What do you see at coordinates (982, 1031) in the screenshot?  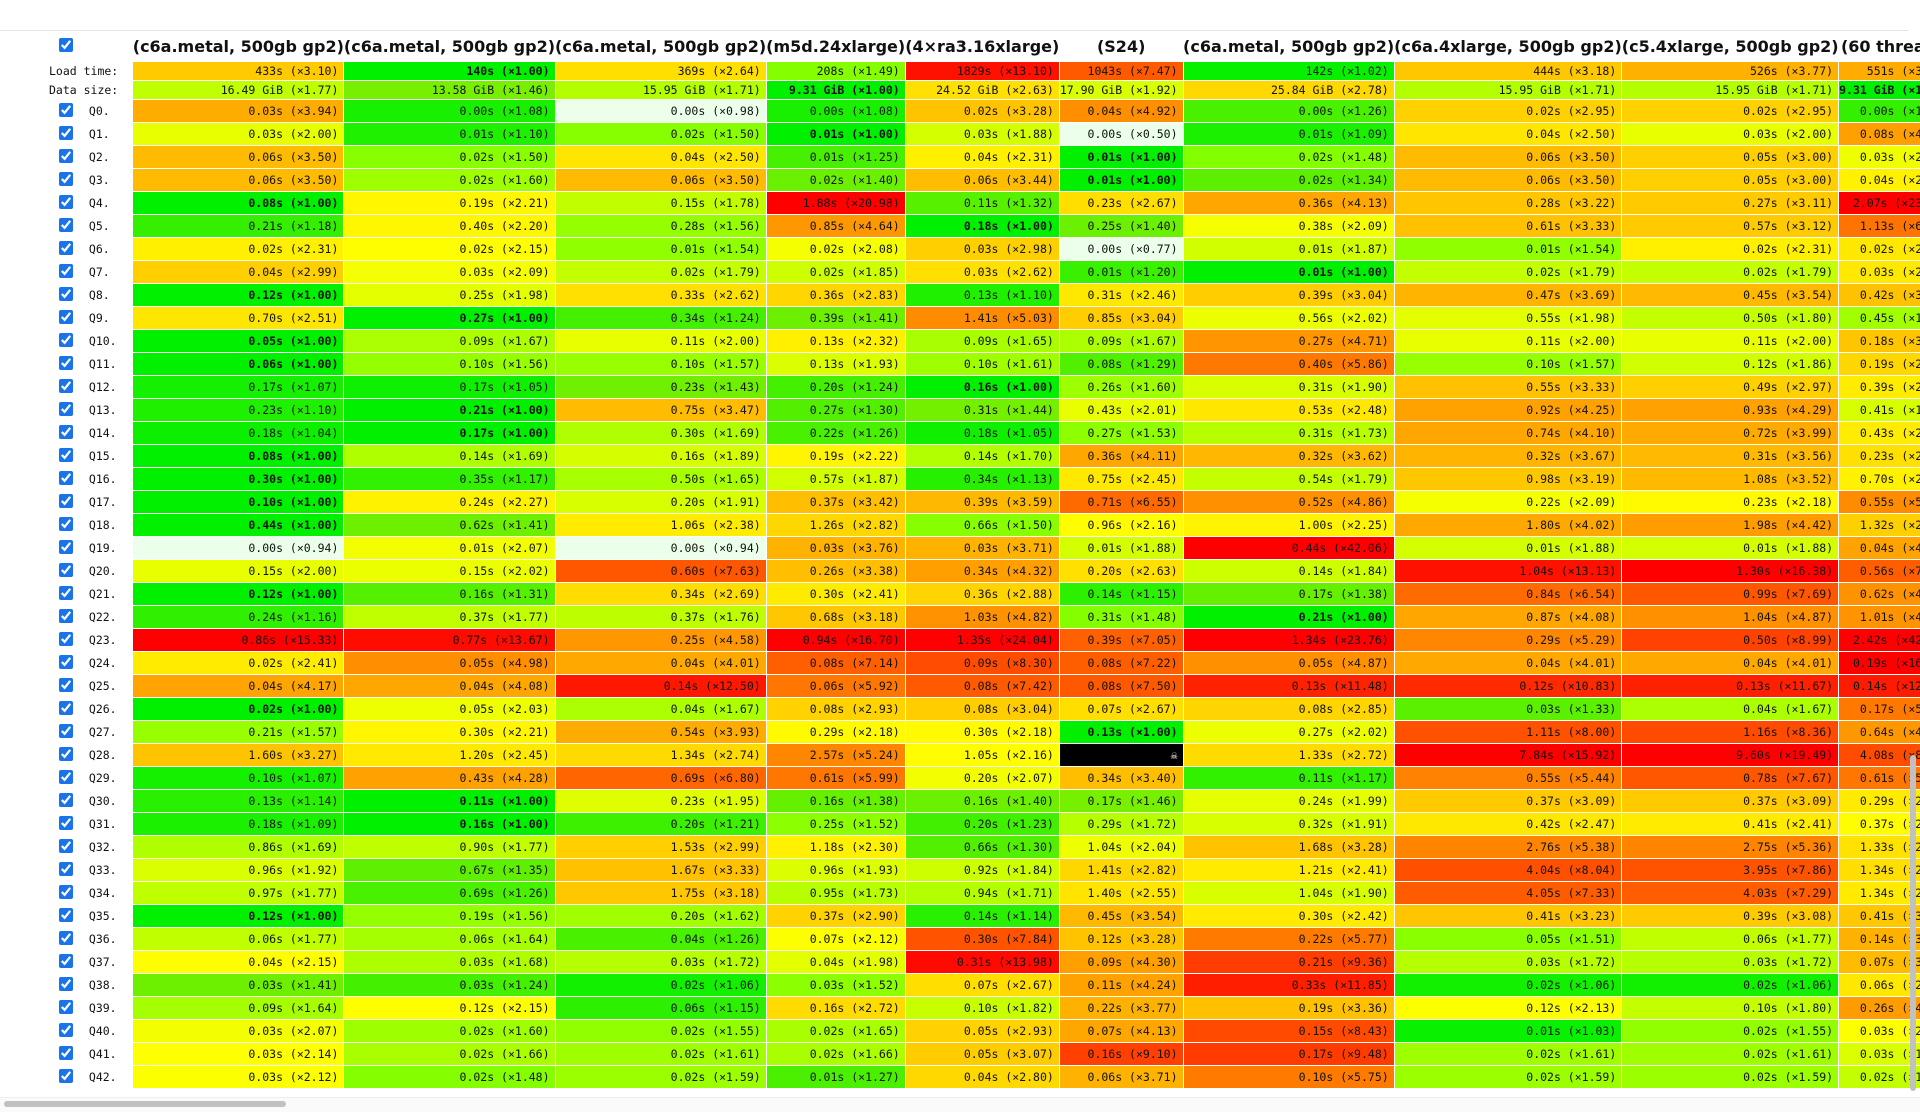 I see `result-cell: 0.05s (×2.93)` at bounding box center [982, 1031].